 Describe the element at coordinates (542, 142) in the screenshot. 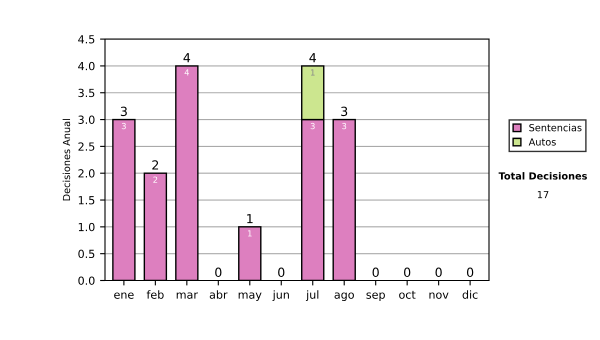

I see `legend-label: Autos` at that location.